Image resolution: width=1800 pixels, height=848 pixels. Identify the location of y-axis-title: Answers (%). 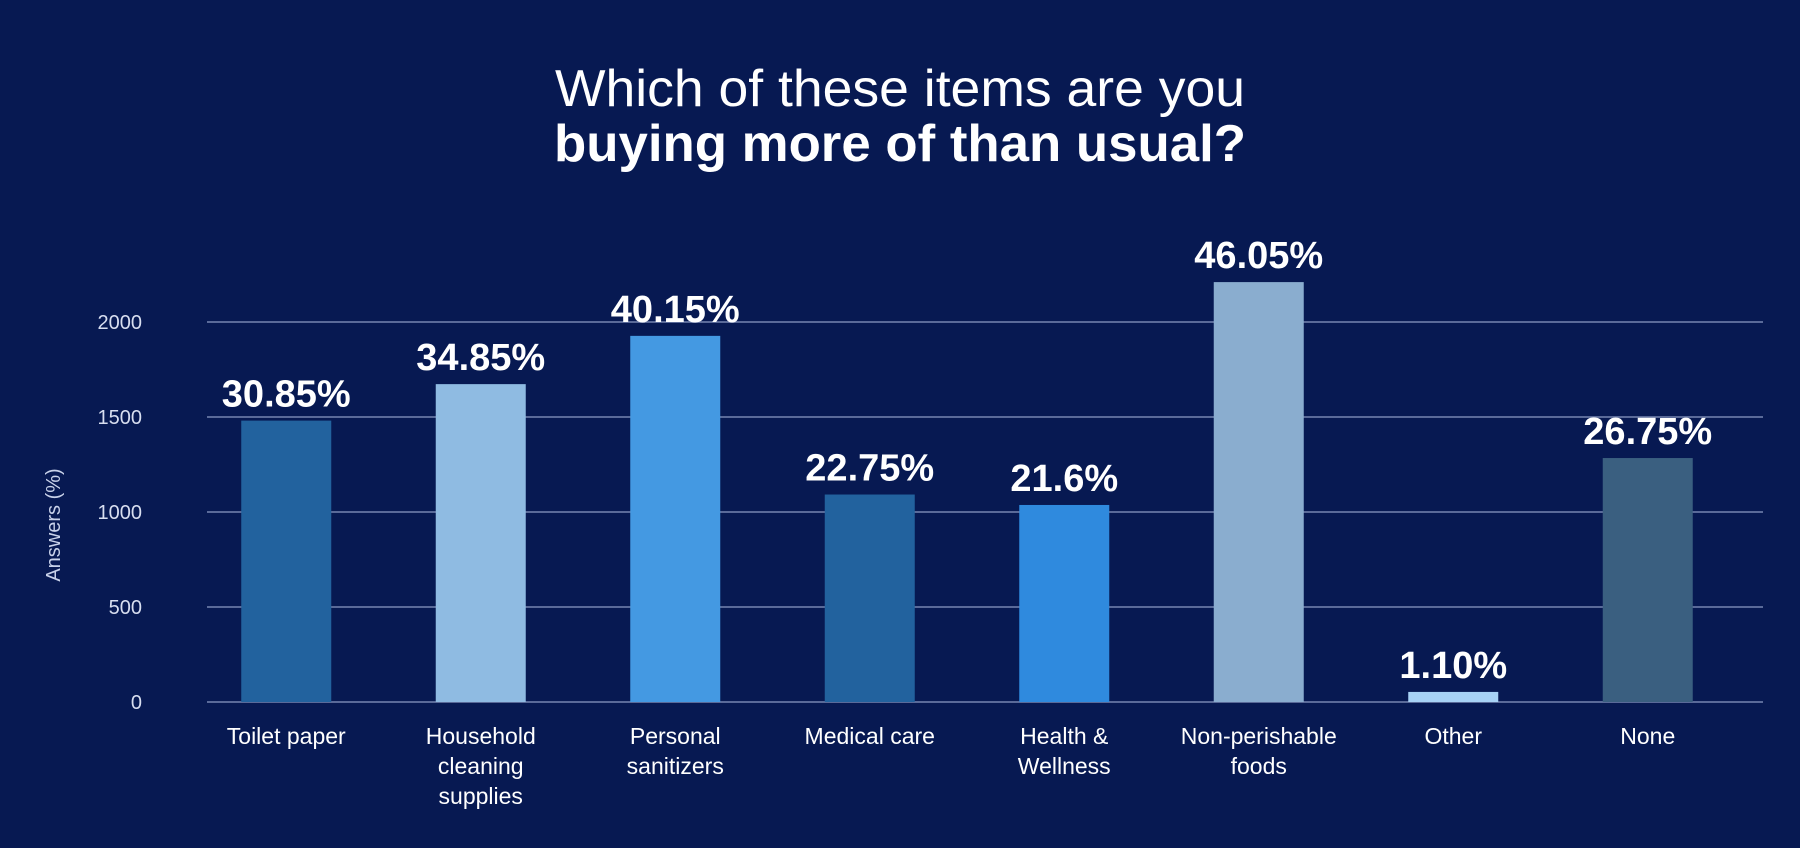
(54, 524).